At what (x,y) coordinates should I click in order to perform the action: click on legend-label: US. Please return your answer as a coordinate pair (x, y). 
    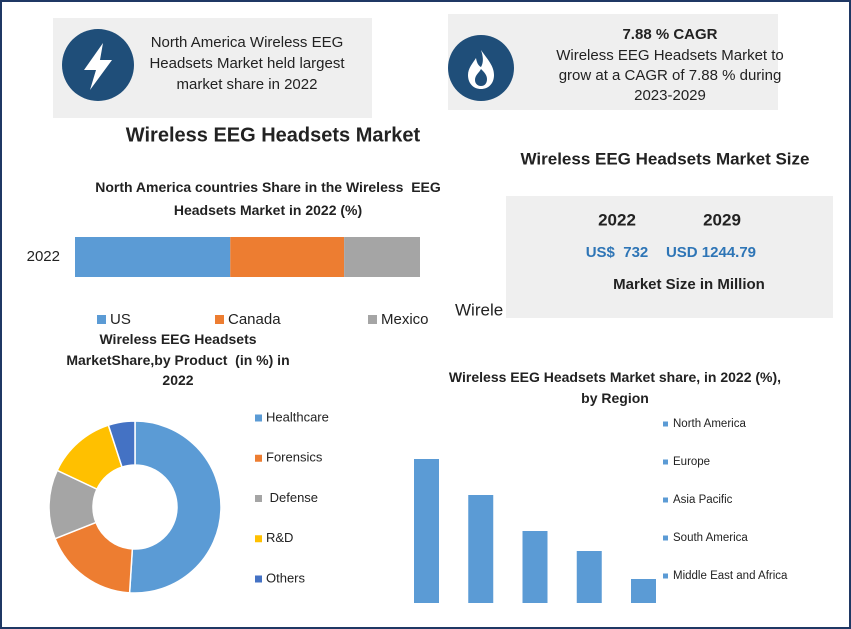
    Looking at the image, I should click on (120, 319).